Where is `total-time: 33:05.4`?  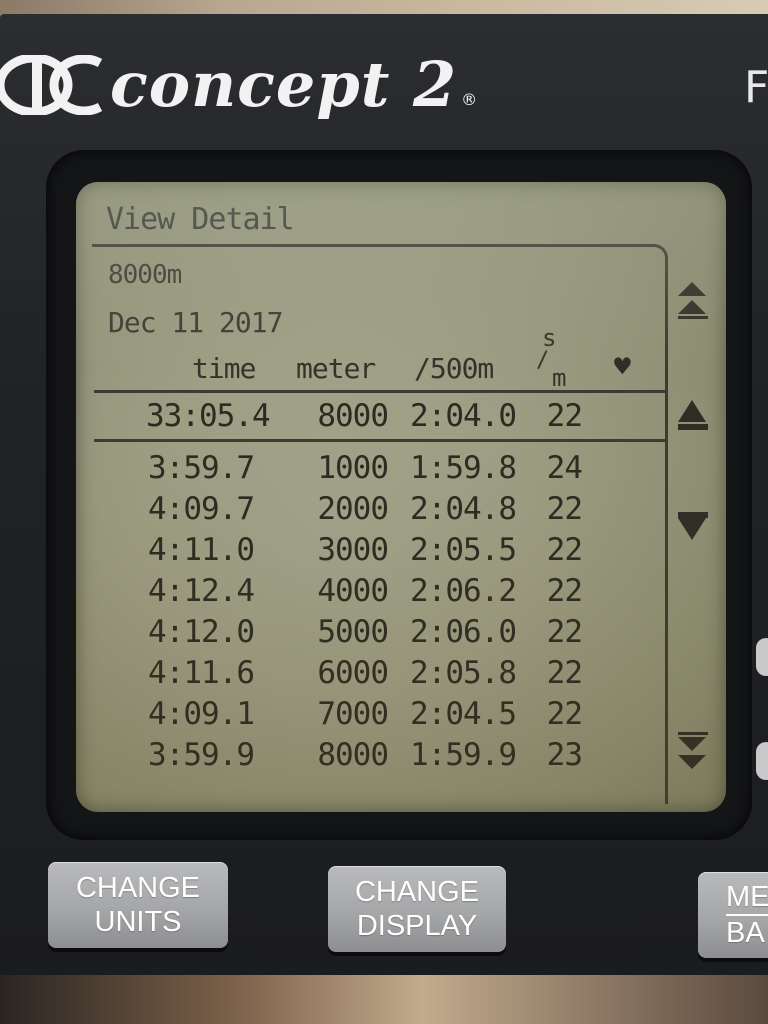
total-time: 33:05.4 is located at coordinates (208, 416).